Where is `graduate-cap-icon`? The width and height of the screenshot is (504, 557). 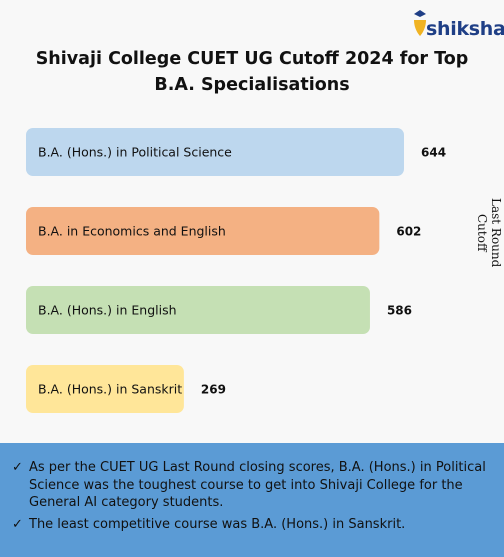
graduate-cap-icon is located at coordinates (420, 23).